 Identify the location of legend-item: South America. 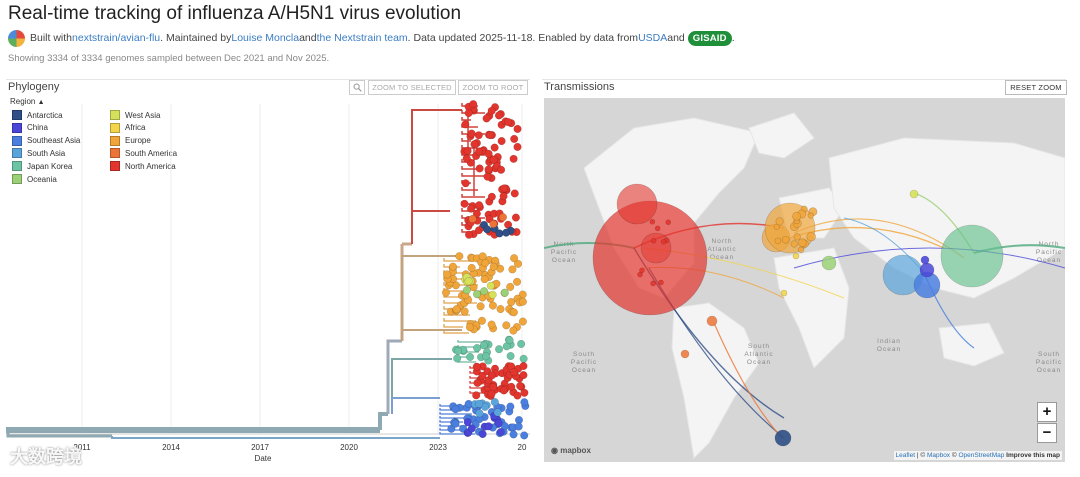
(143, 153).